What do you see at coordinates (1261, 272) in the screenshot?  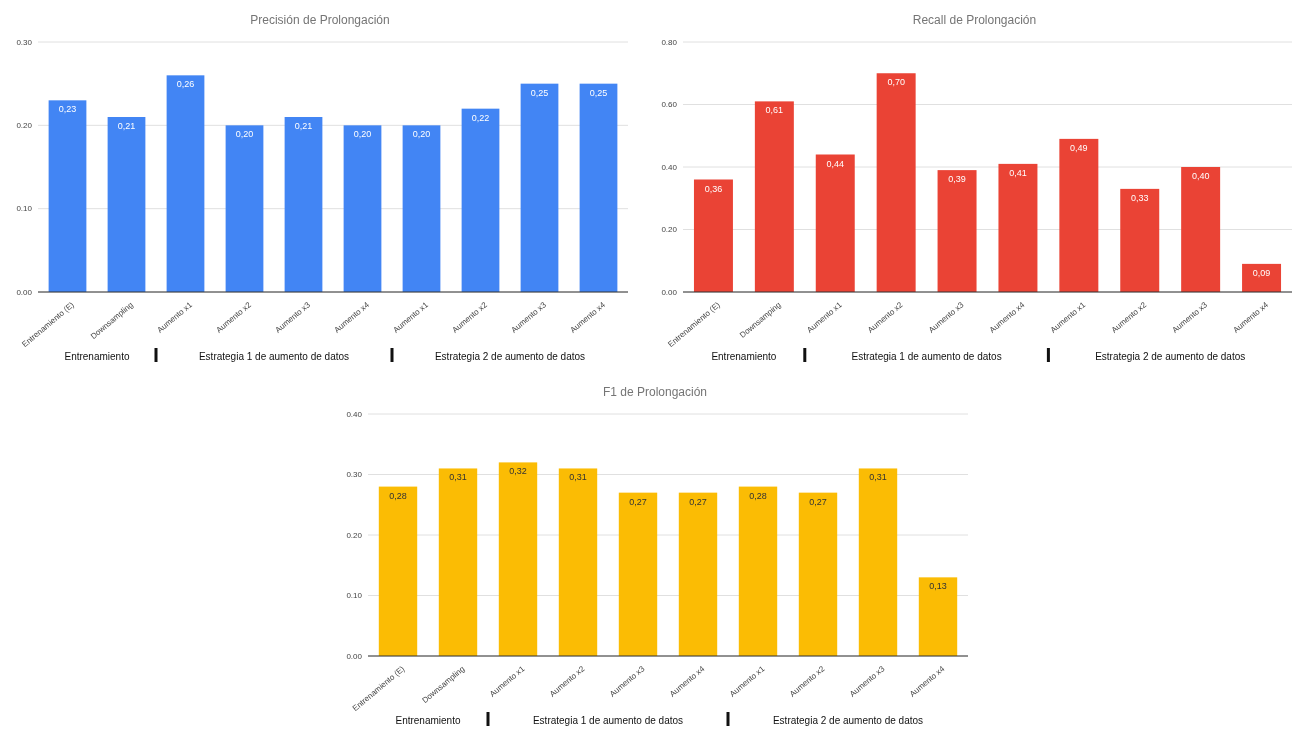 I see `data-label: 0,09` at bounding box center [1261, 272].